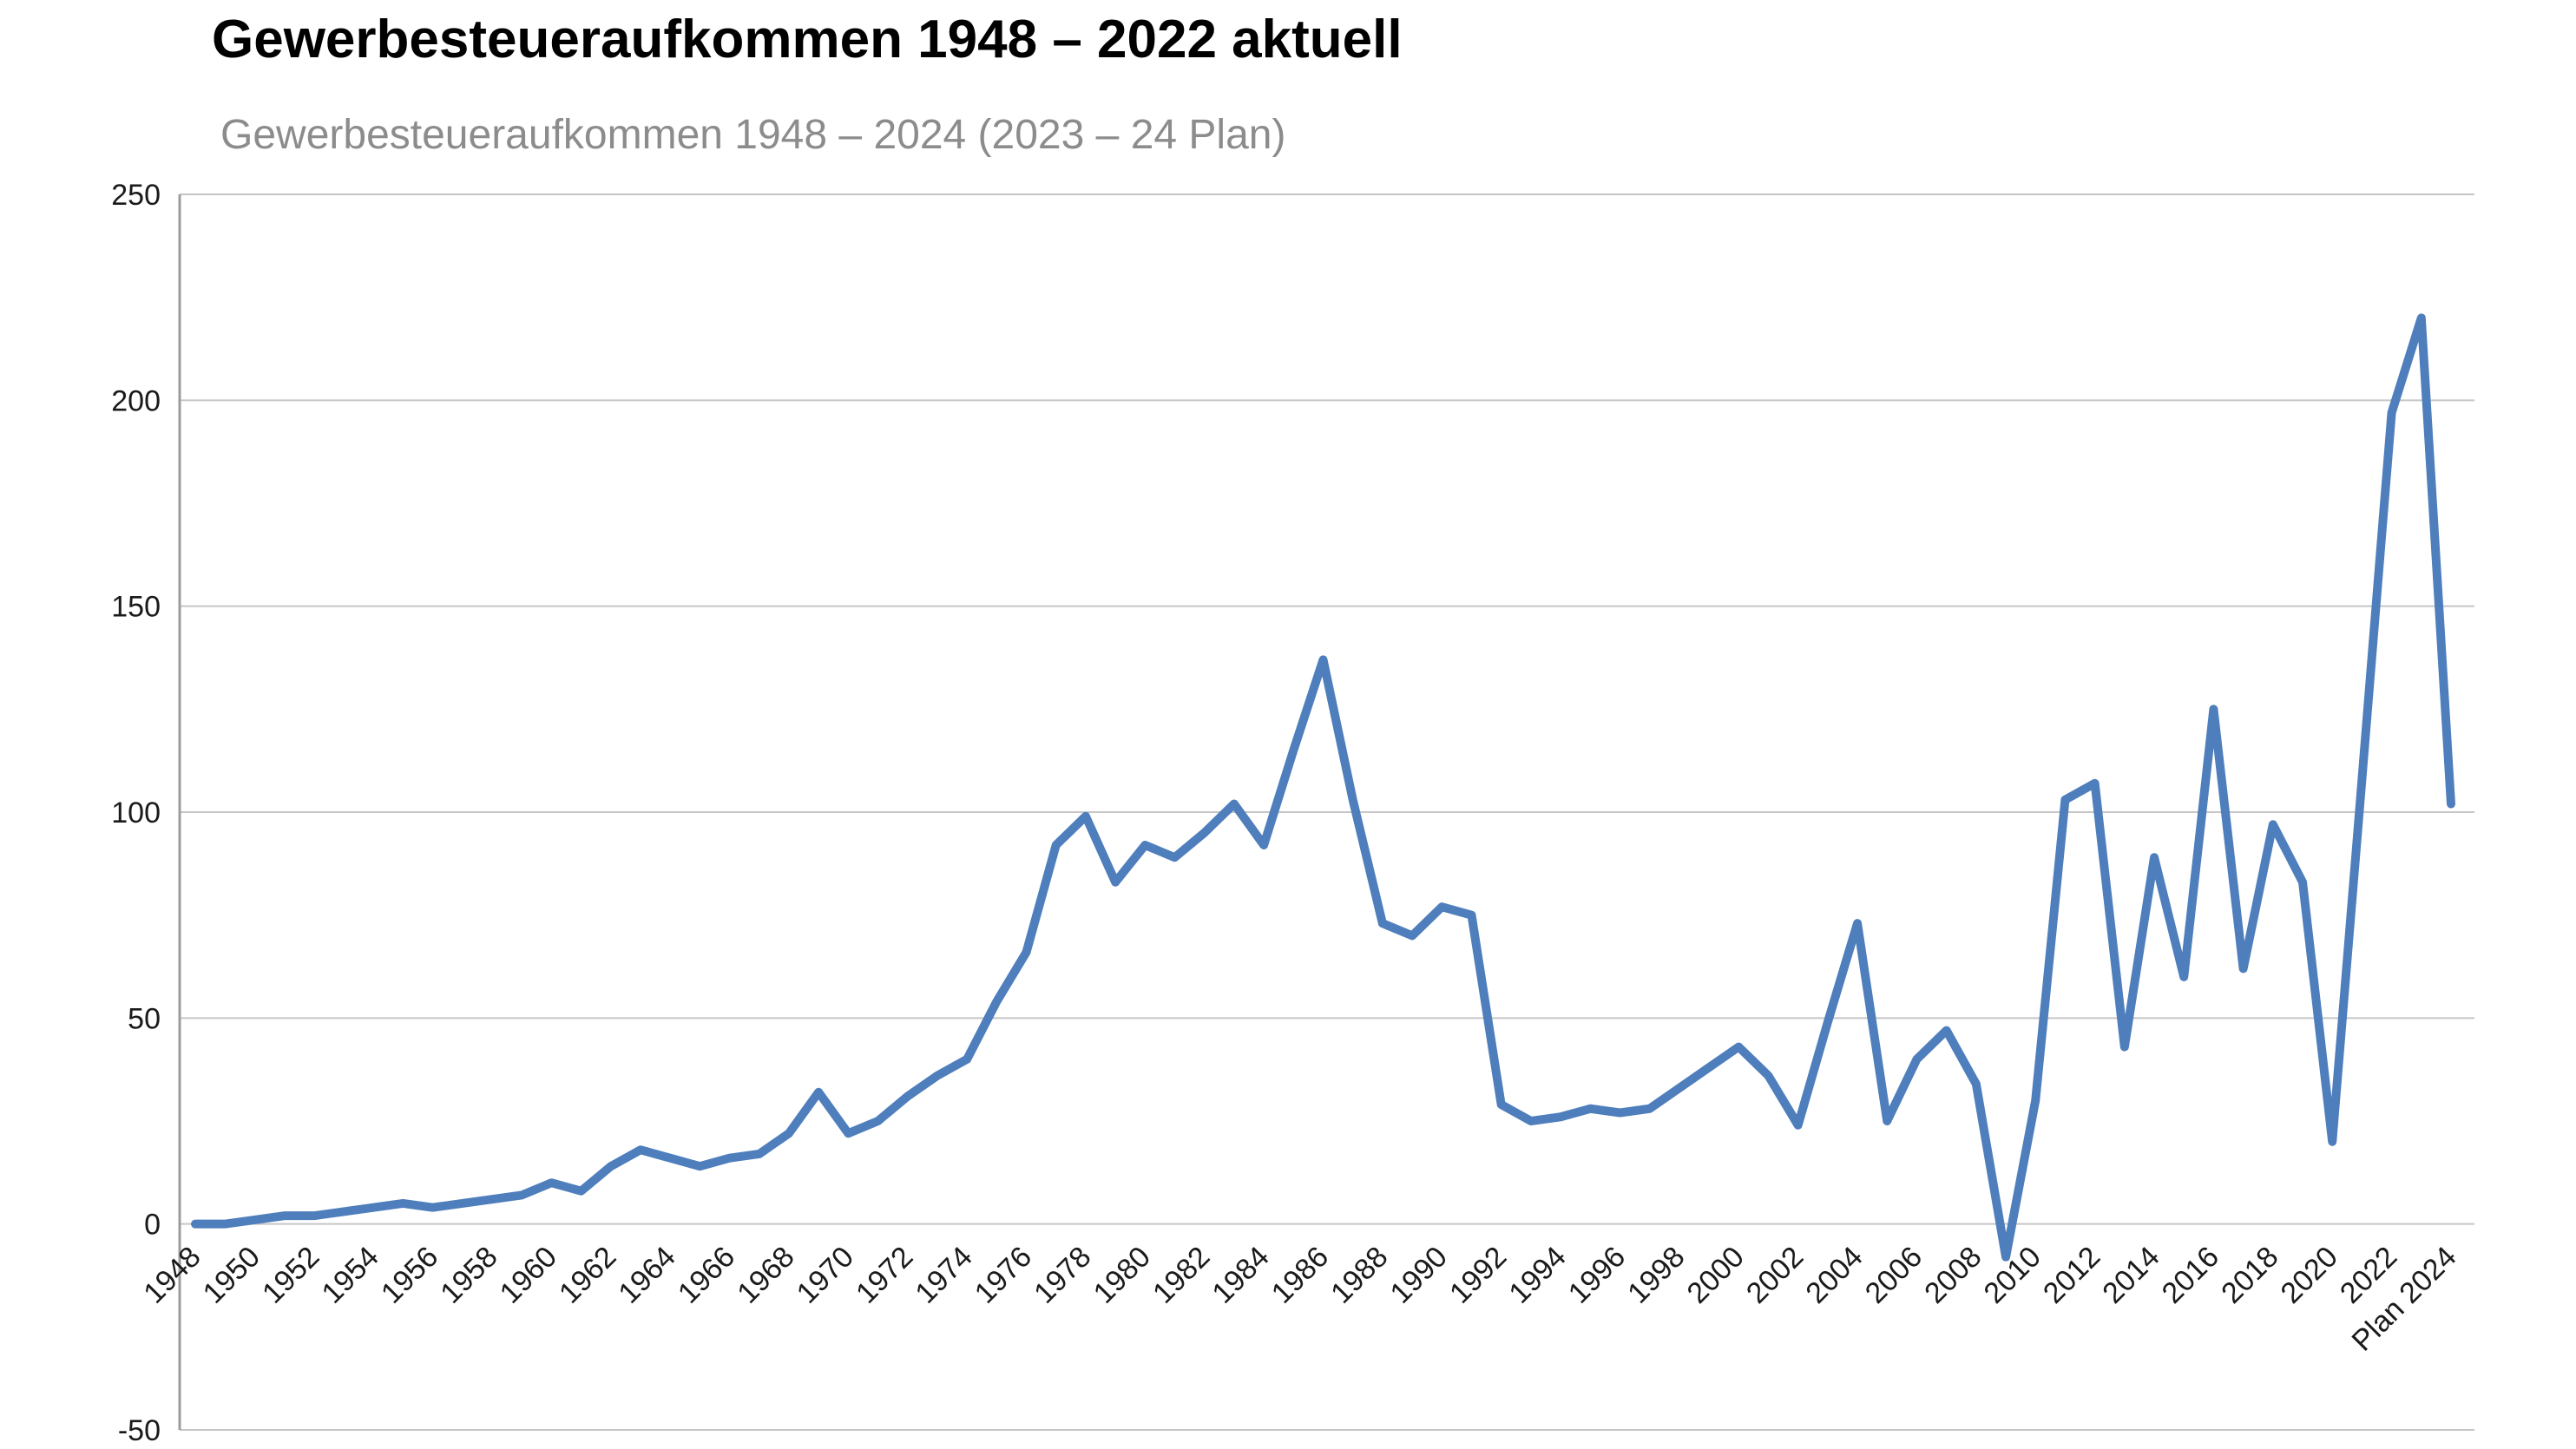 The image size is (2576, 1449). I want to click on x-tick-label: 2010, so click(2012, 1274).